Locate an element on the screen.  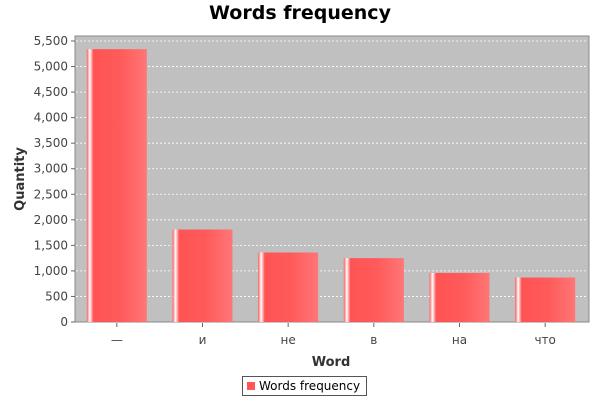
legend: Words frequency is located at coordinates (305, 386).